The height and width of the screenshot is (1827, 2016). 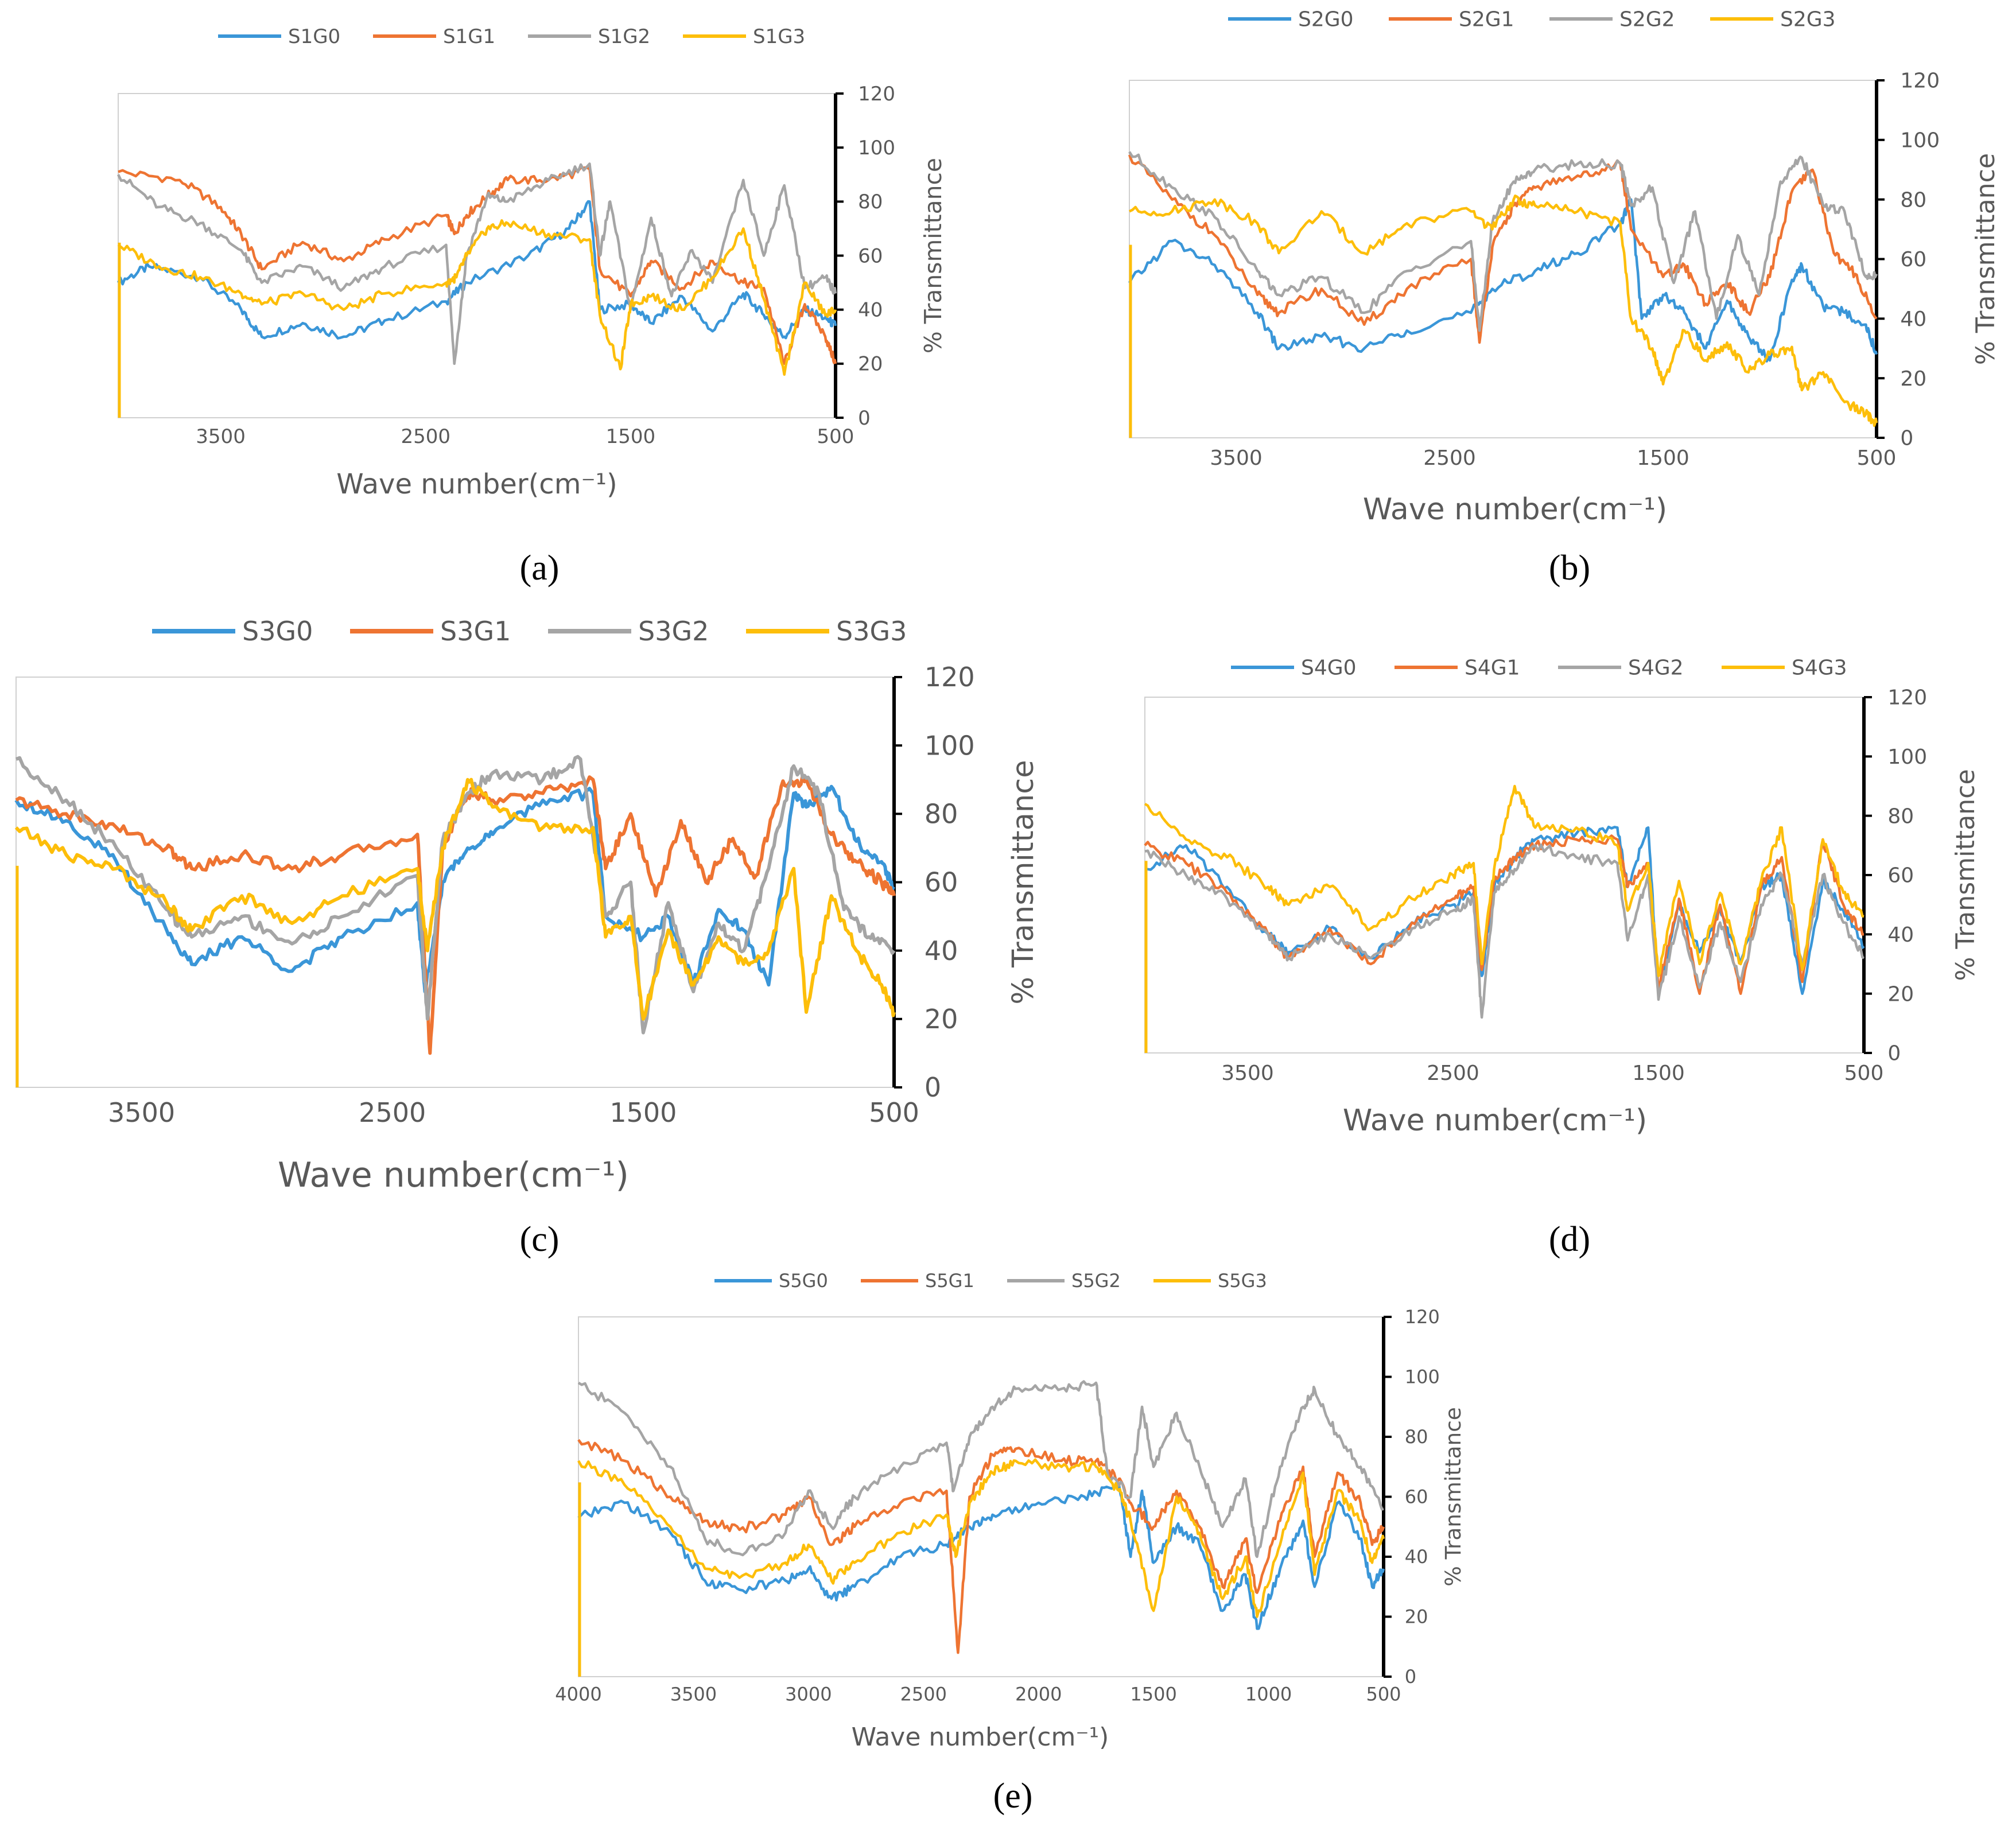 What do you see at coordinates (1038, 1694) in the screenshot?
I see `x-tick-label: 2000` at bounding box center [1038, 1694].